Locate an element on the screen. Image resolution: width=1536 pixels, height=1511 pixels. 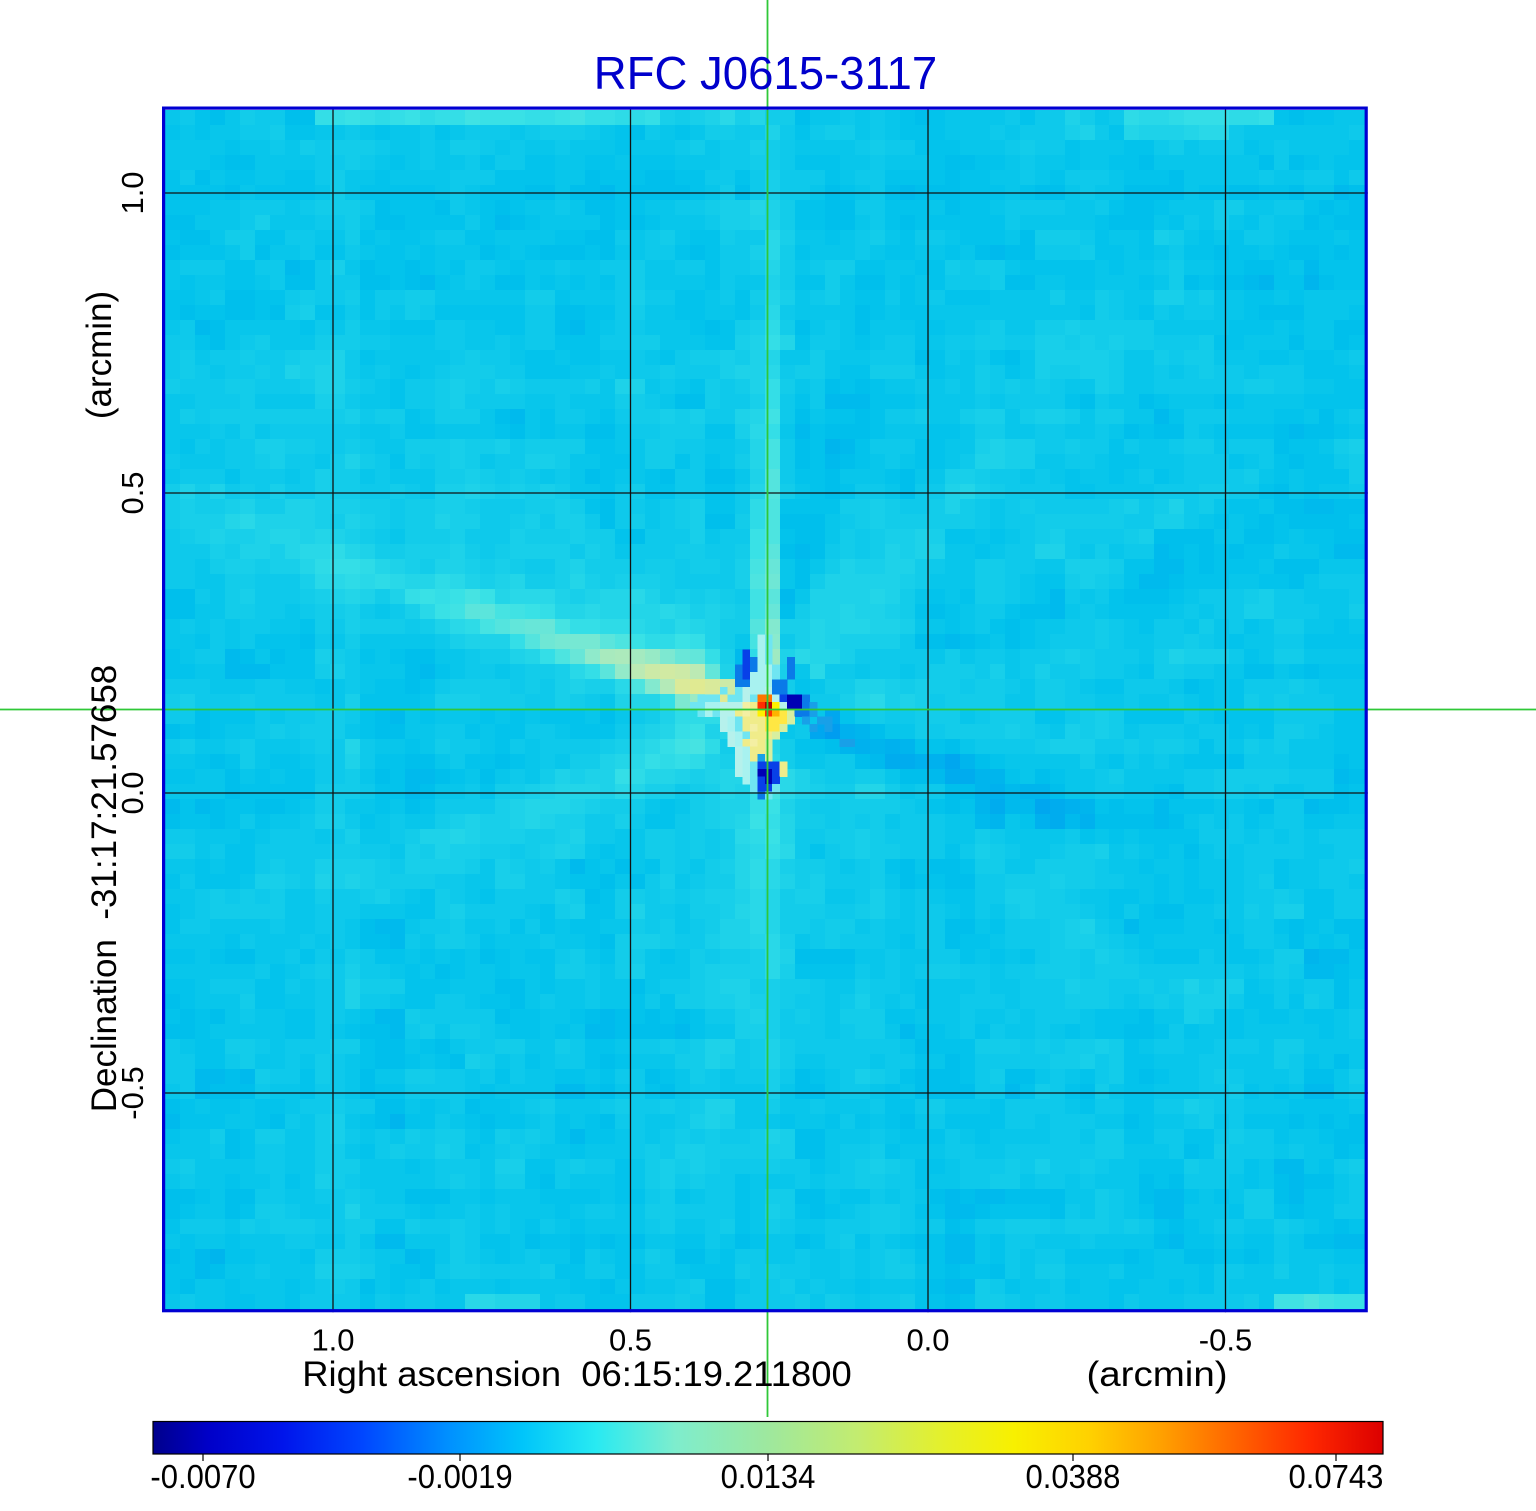
svg-text: -0.0070 is located at coordinates (202, 1476).